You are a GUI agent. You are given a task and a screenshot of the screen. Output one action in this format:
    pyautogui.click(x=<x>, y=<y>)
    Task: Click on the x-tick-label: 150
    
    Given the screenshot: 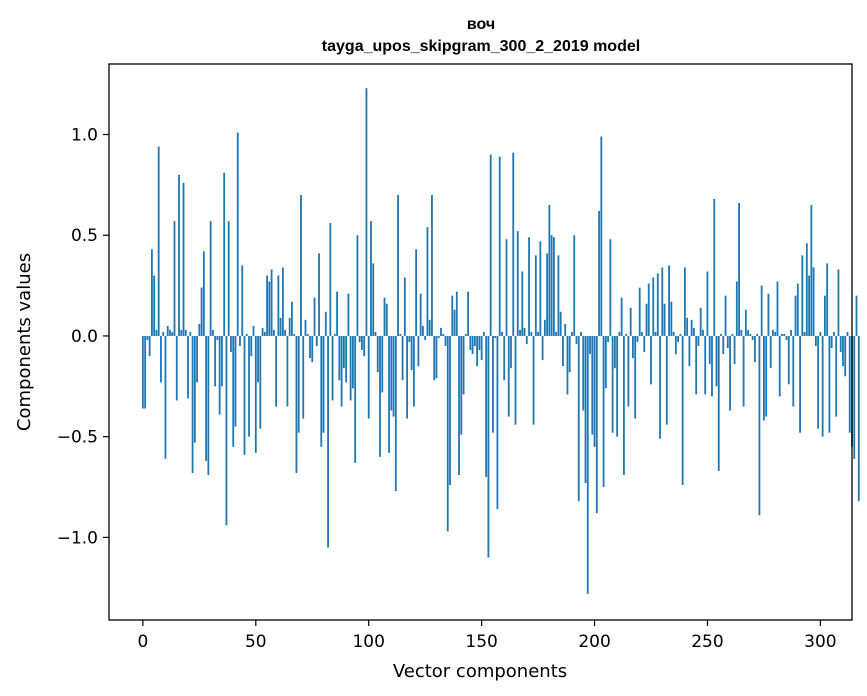 What is the action you would take?
    pyautogui.click(x=481, y=642)
    